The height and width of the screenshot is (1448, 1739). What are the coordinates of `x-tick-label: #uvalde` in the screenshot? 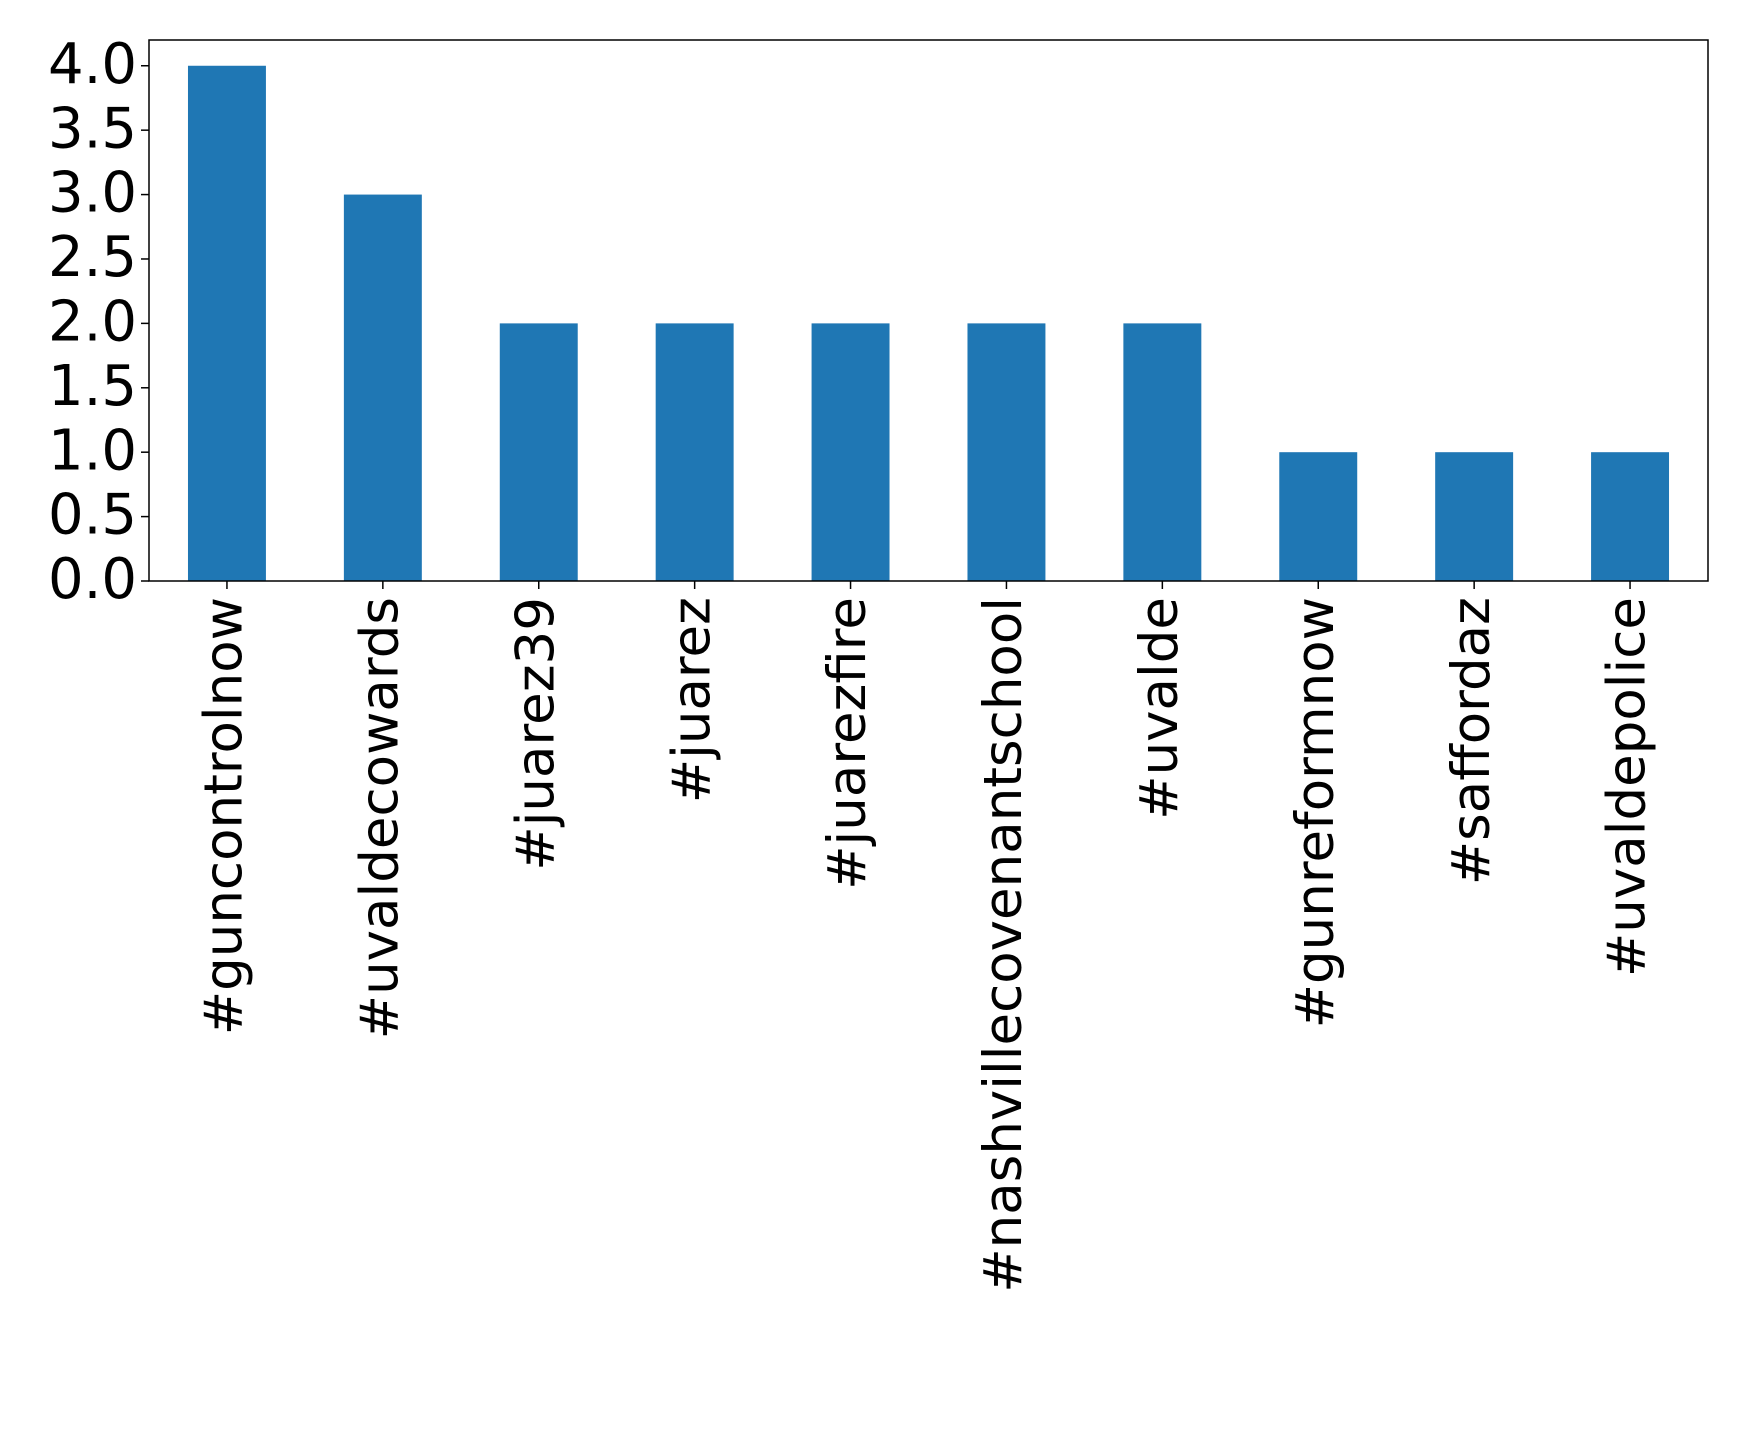 It's located at (1159, 708).